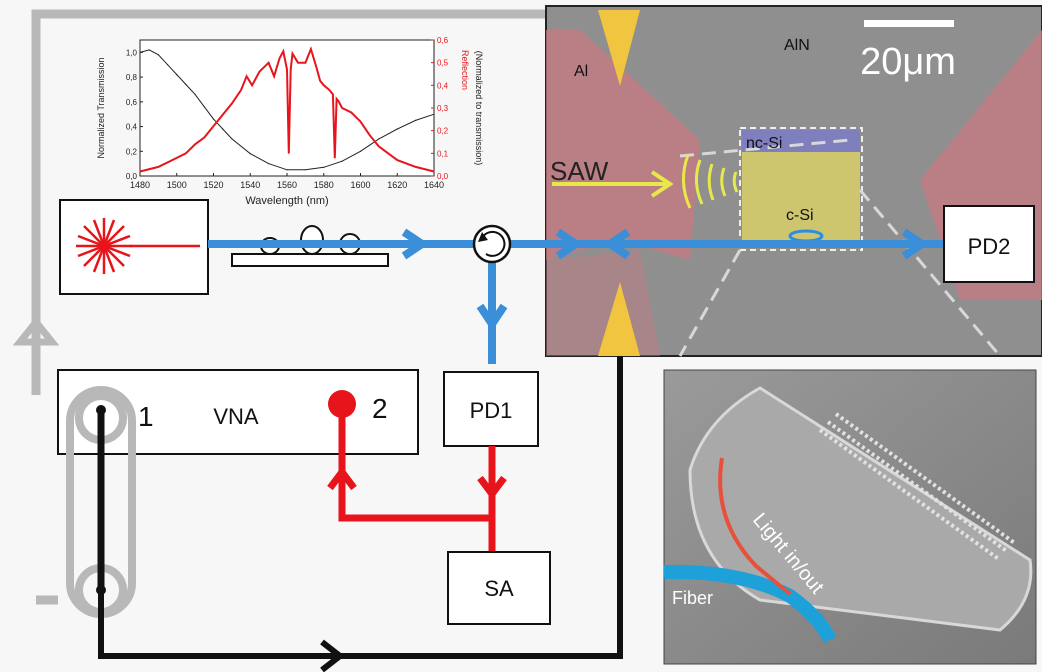  Describe the element at coordinates (989, 246) in the screenshot. I see `pd2-label: PD2` at that location.